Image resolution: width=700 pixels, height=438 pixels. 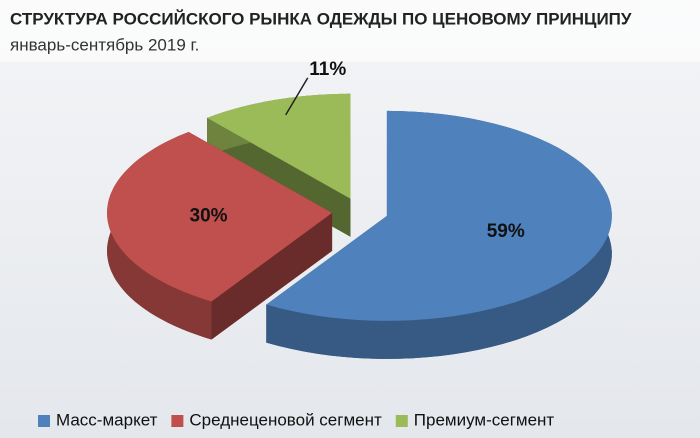 I want to click on legend-label: Среднеценовой сегмент, so click(x=285, y=419).